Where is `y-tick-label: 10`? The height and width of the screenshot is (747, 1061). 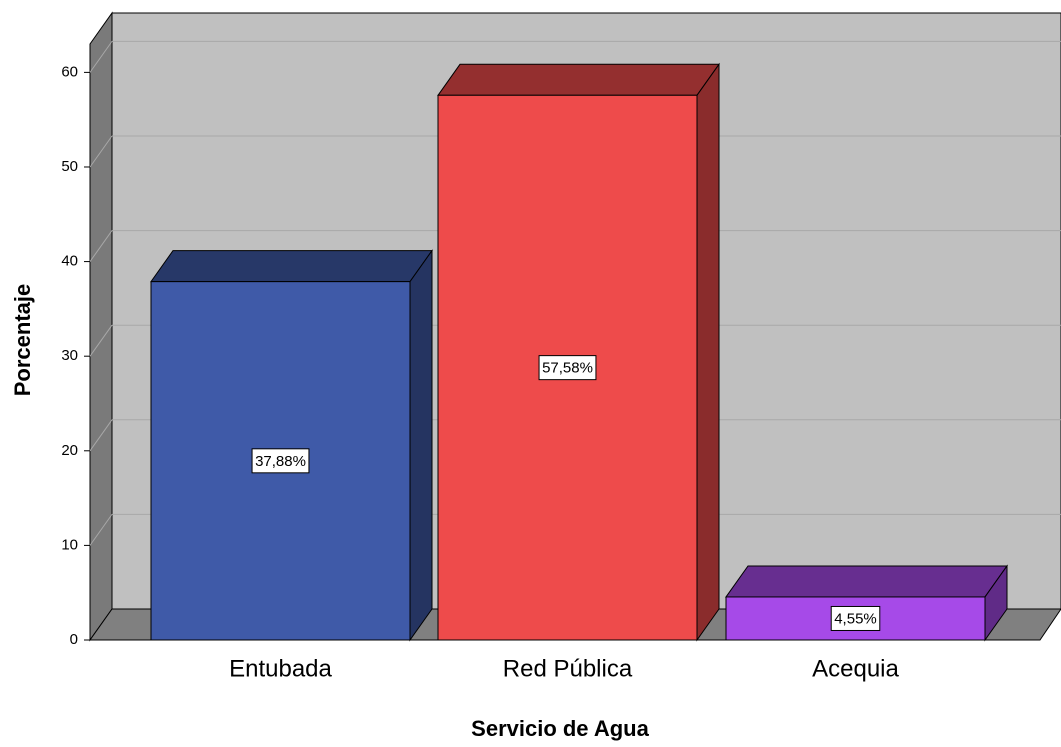 y-tick-label: 10 is located at coordinates (69, 544).